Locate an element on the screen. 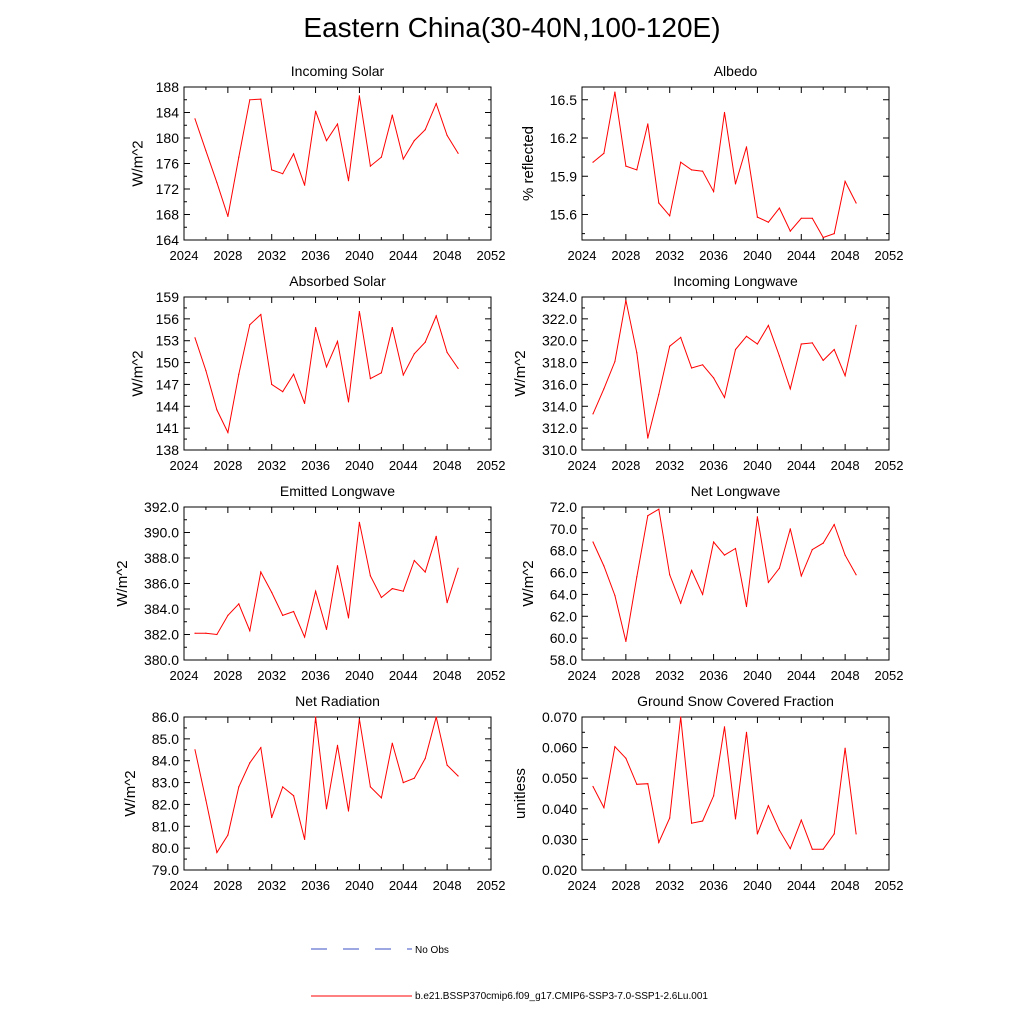 This screenshot has height=1024, width=1024. y-tick-label: 390.0 is located at coordinates (161, 533).